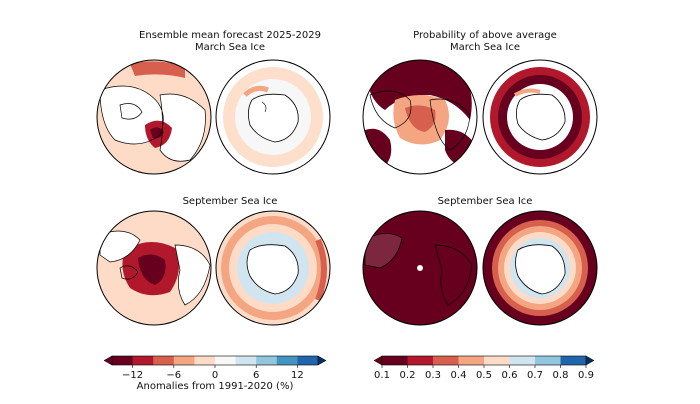 The height and width of the screenshot is (404, 700). I want to click on colorbar-tick-label: 0.2, so click(408, 375).